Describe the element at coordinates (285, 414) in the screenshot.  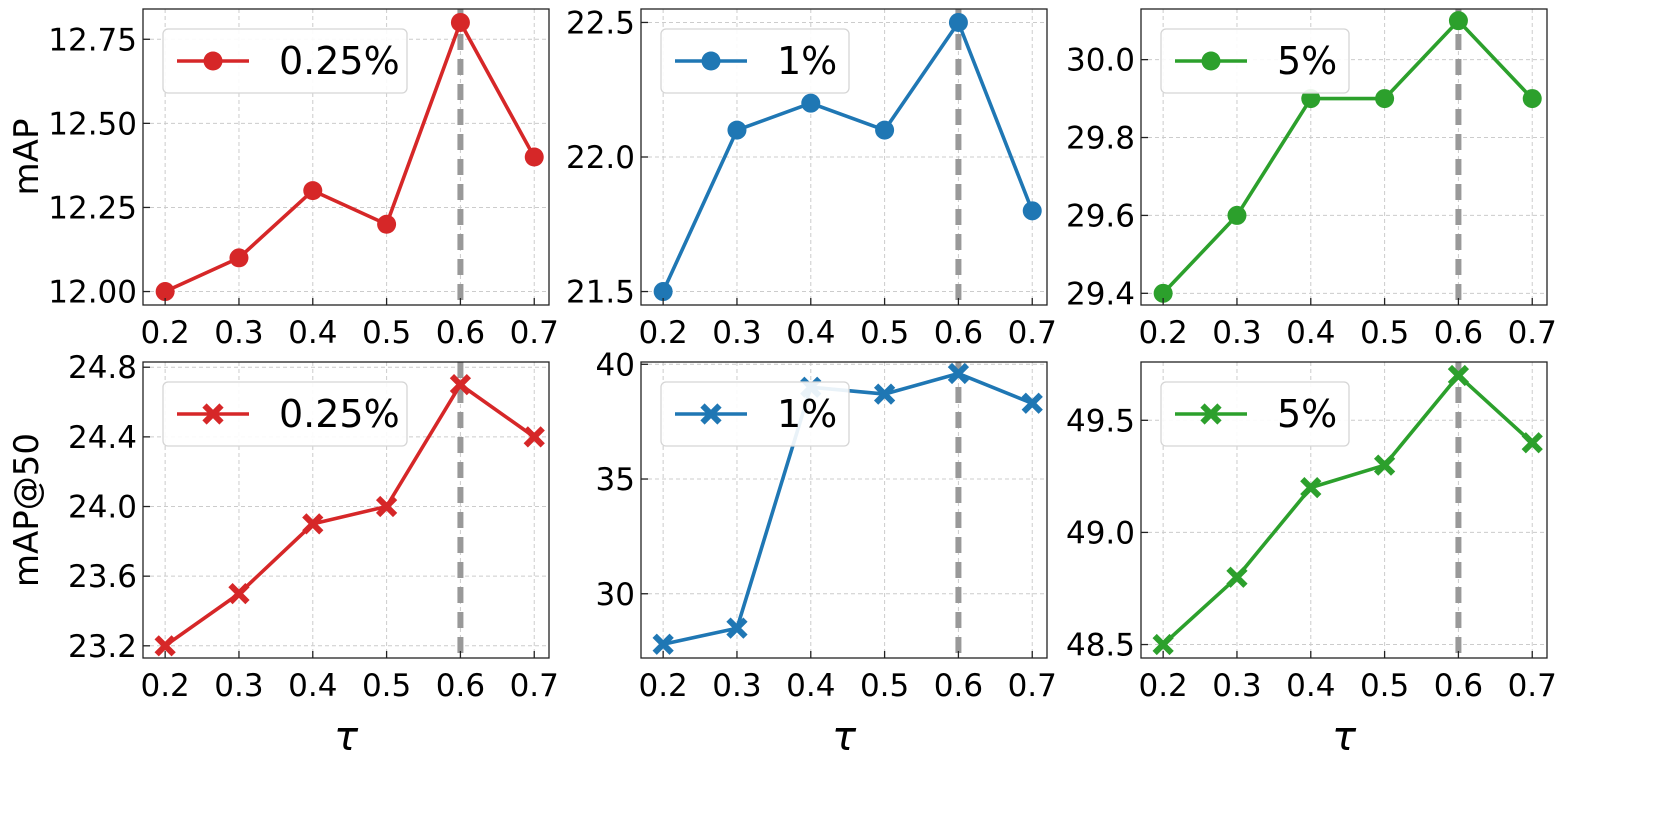
I see `legend: 0.25%` at that location.